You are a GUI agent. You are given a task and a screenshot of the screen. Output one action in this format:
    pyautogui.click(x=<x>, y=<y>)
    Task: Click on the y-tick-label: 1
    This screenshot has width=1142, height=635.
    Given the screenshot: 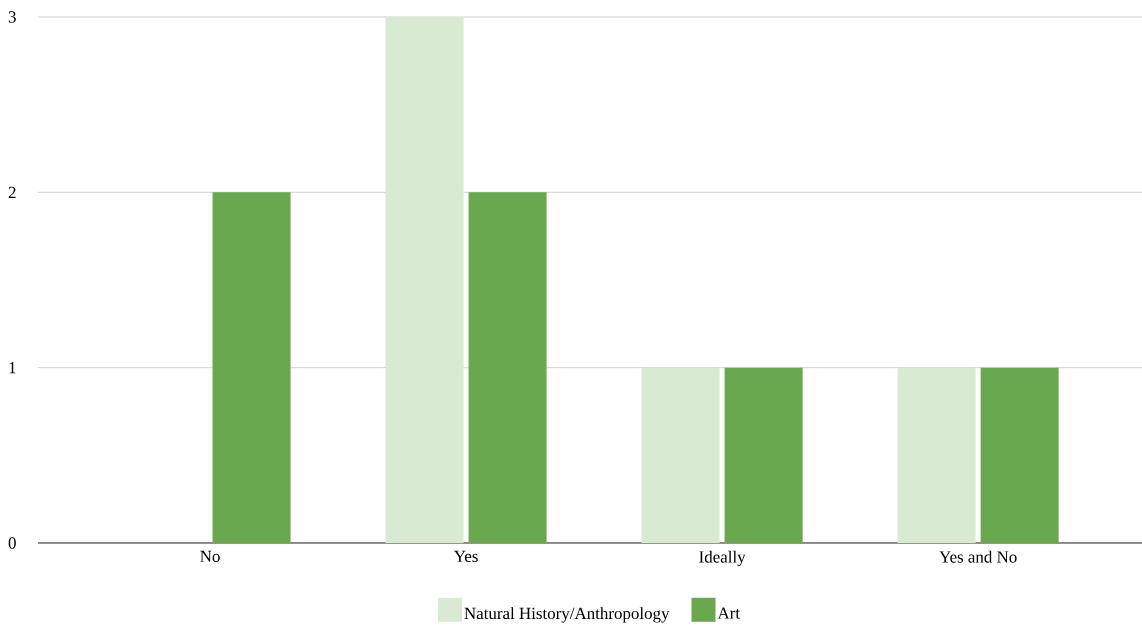 What is the action you would take?
    pyautogui.click(x=12, y=368)
    